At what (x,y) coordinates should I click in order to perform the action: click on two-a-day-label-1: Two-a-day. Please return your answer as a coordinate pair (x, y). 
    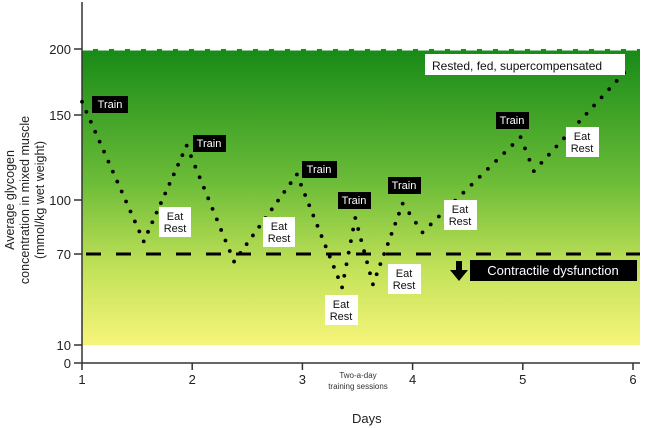
    Looking at the image, I should click on (357, 375).